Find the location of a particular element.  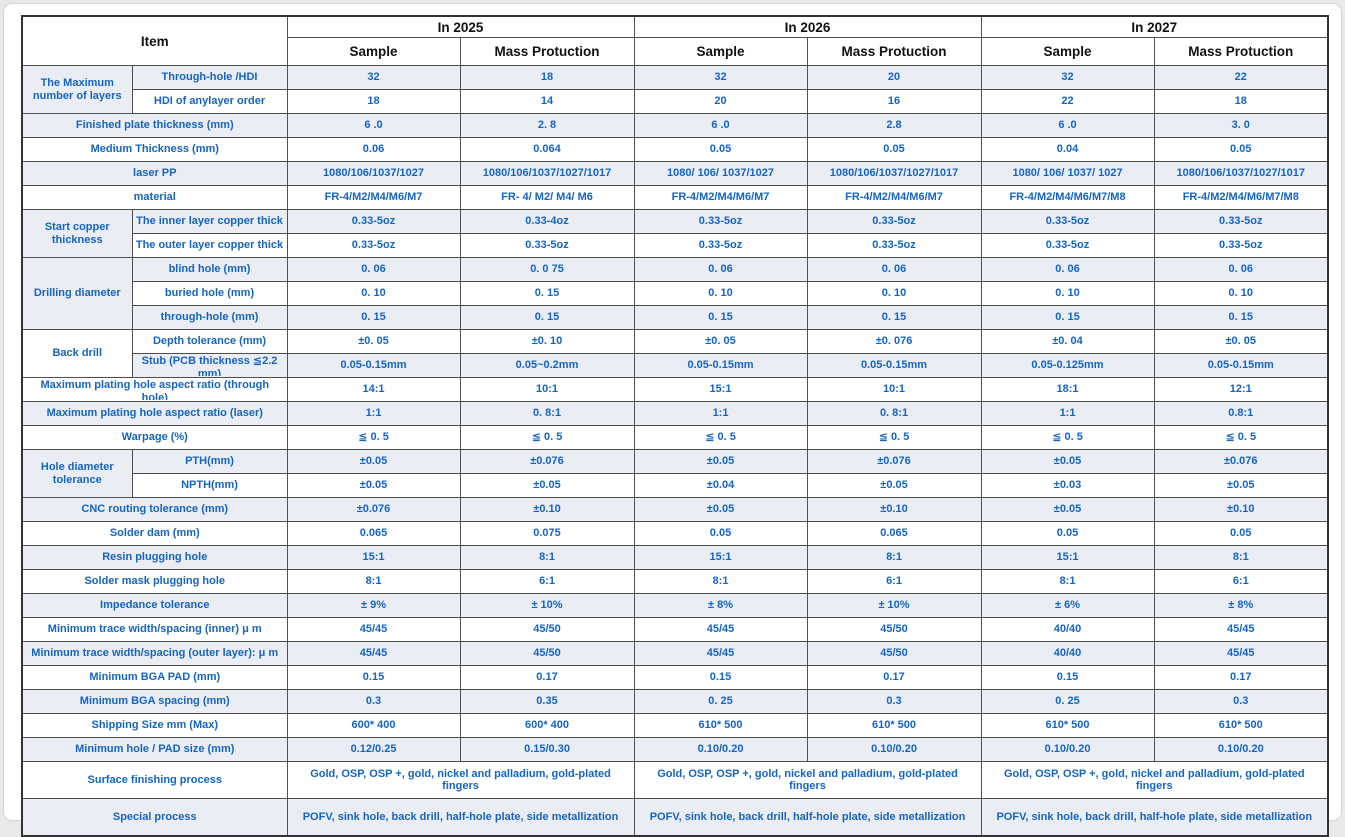

cell-value: 0.05-0.15mm is located at coordinates (1241, 365).